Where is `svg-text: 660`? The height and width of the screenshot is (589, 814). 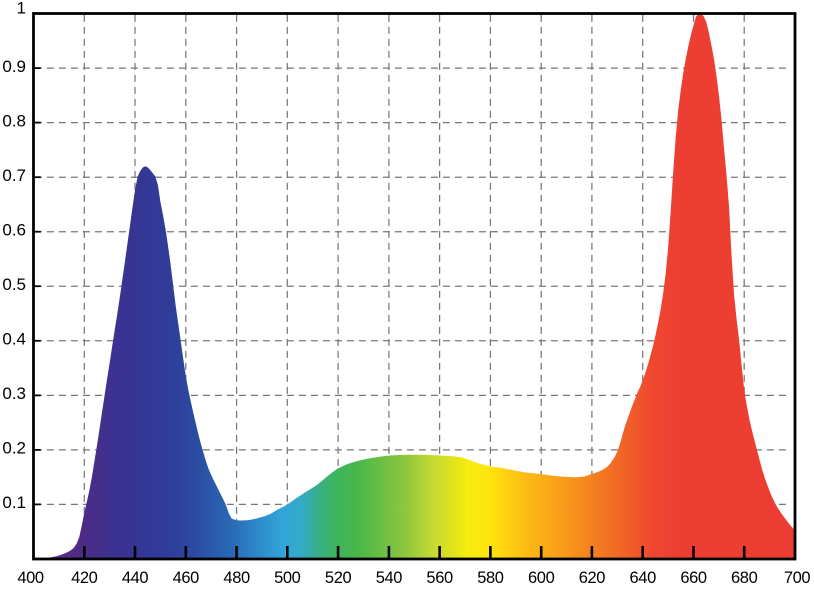 svg-text: 660 is located at coordinates (693, 578).